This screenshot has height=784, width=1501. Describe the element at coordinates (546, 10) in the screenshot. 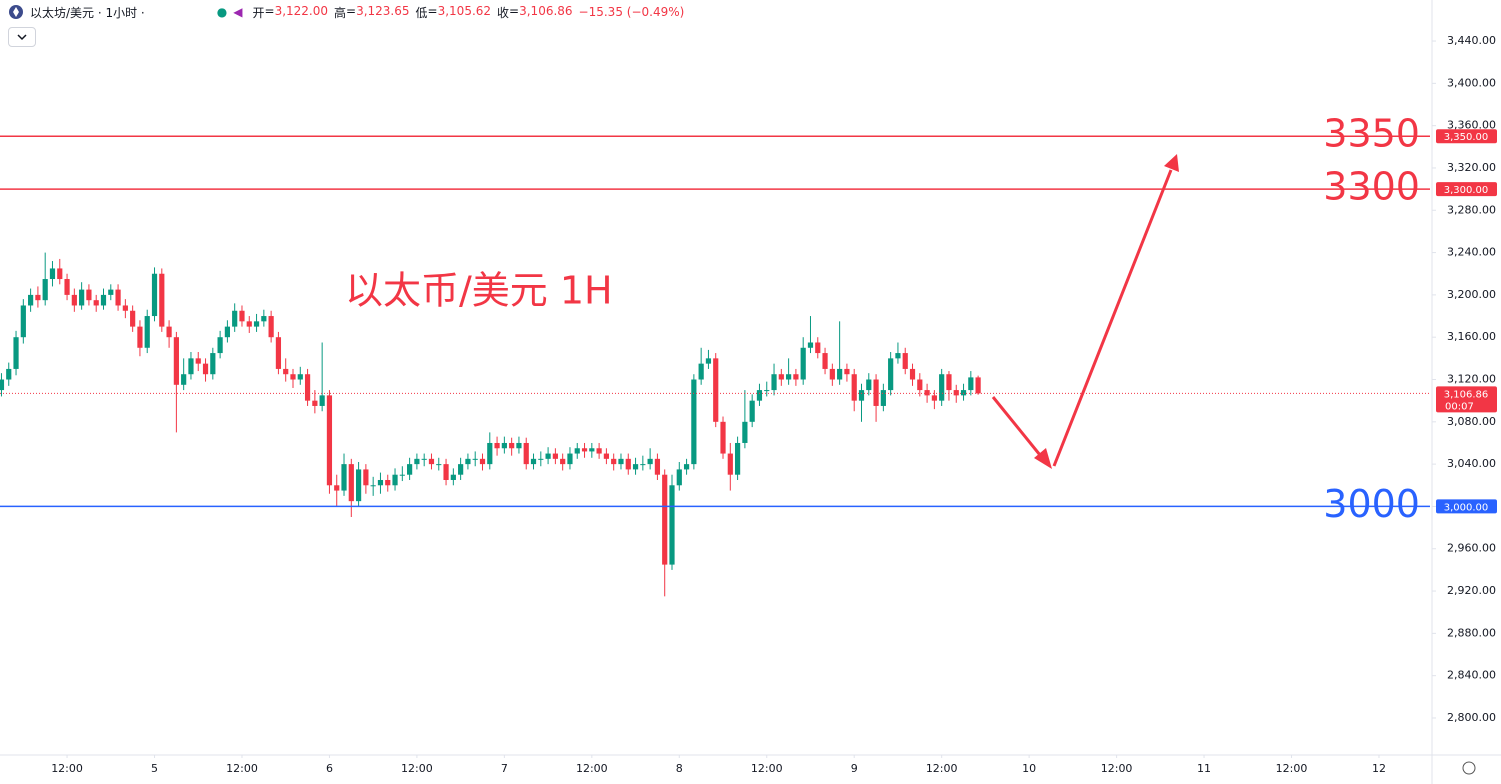

I see `ohlc-value: 3,106.86` at that location.